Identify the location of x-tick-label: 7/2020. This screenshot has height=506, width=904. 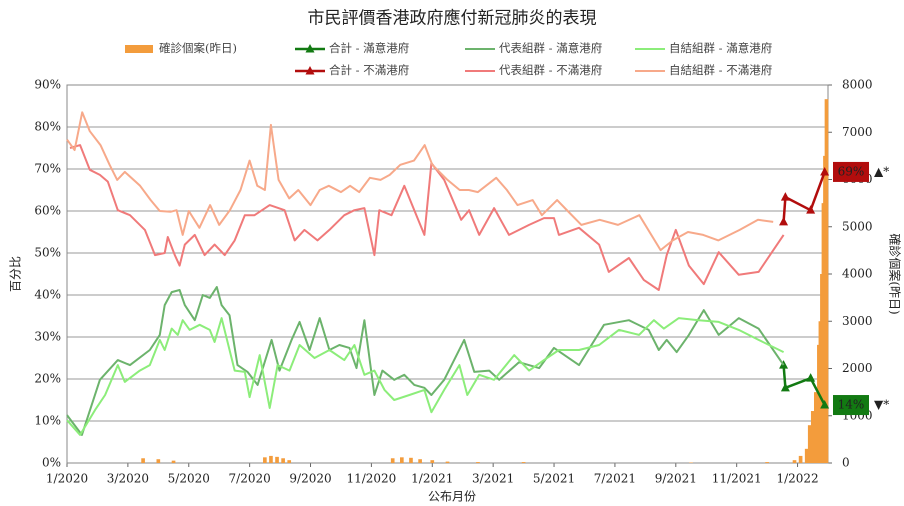
(250, 479).